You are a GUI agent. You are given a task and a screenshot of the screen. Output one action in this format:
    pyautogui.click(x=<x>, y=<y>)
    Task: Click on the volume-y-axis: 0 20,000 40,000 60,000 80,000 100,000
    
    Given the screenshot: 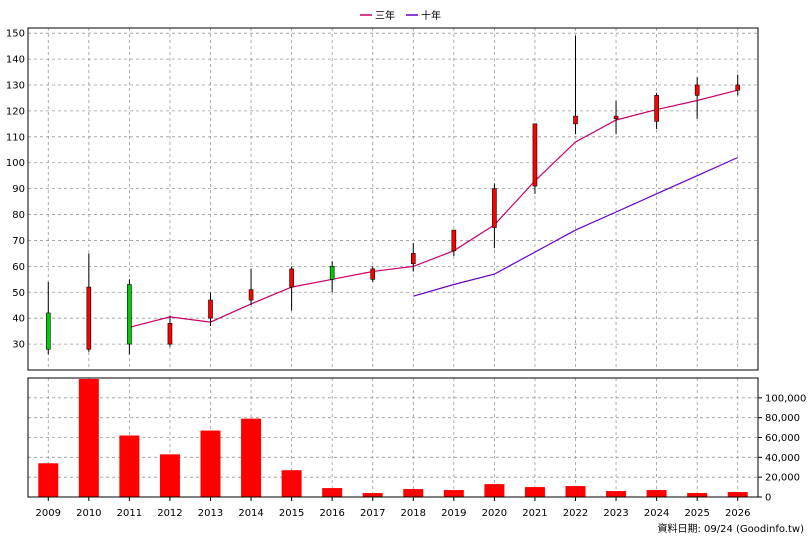 What is the action you would take?
    pyautogui.click(x=782, y=448)
    